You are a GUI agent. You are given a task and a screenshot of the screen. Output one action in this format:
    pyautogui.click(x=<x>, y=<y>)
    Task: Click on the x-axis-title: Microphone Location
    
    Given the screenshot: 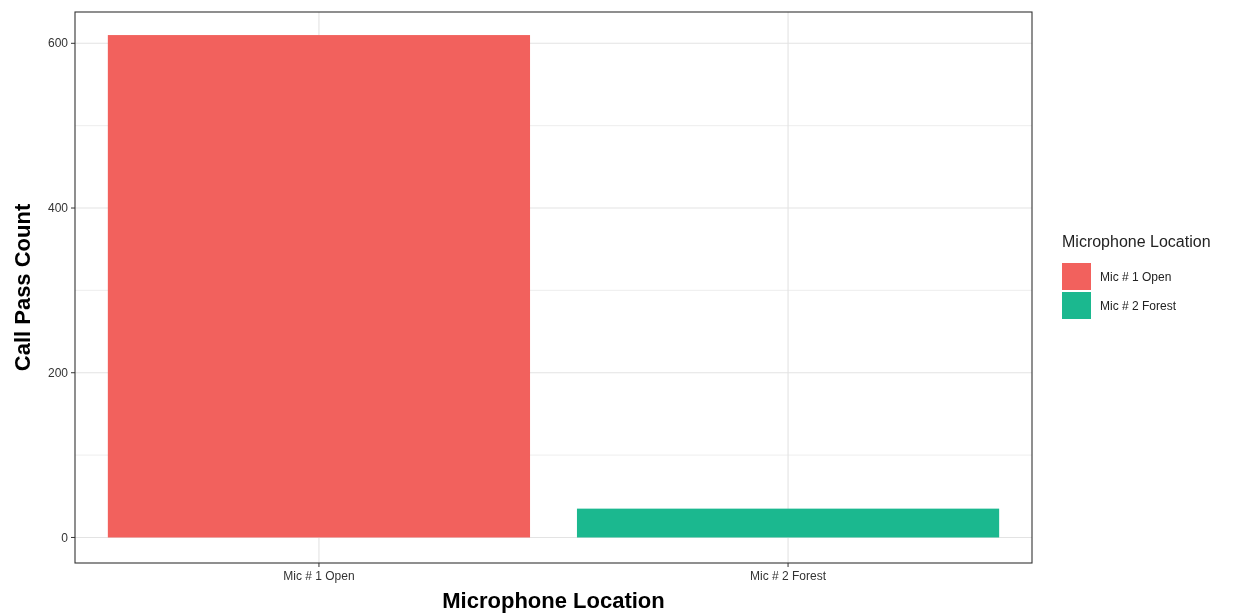 What is the action you would take?
    pyautogui.click(x=553, y=600)
    